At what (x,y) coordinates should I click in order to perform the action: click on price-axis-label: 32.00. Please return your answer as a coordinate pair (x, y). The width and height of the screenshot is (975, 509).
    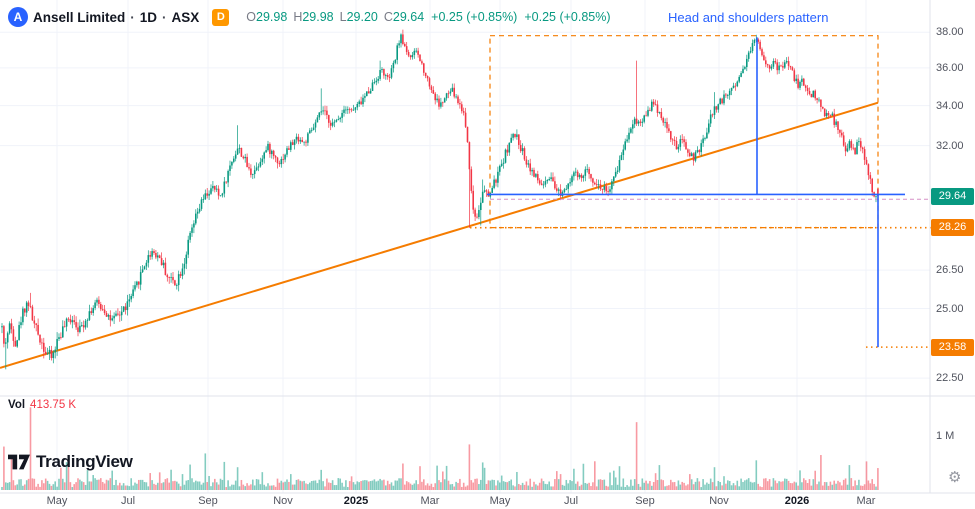
    Looking at the image, I should click on (950, 145).